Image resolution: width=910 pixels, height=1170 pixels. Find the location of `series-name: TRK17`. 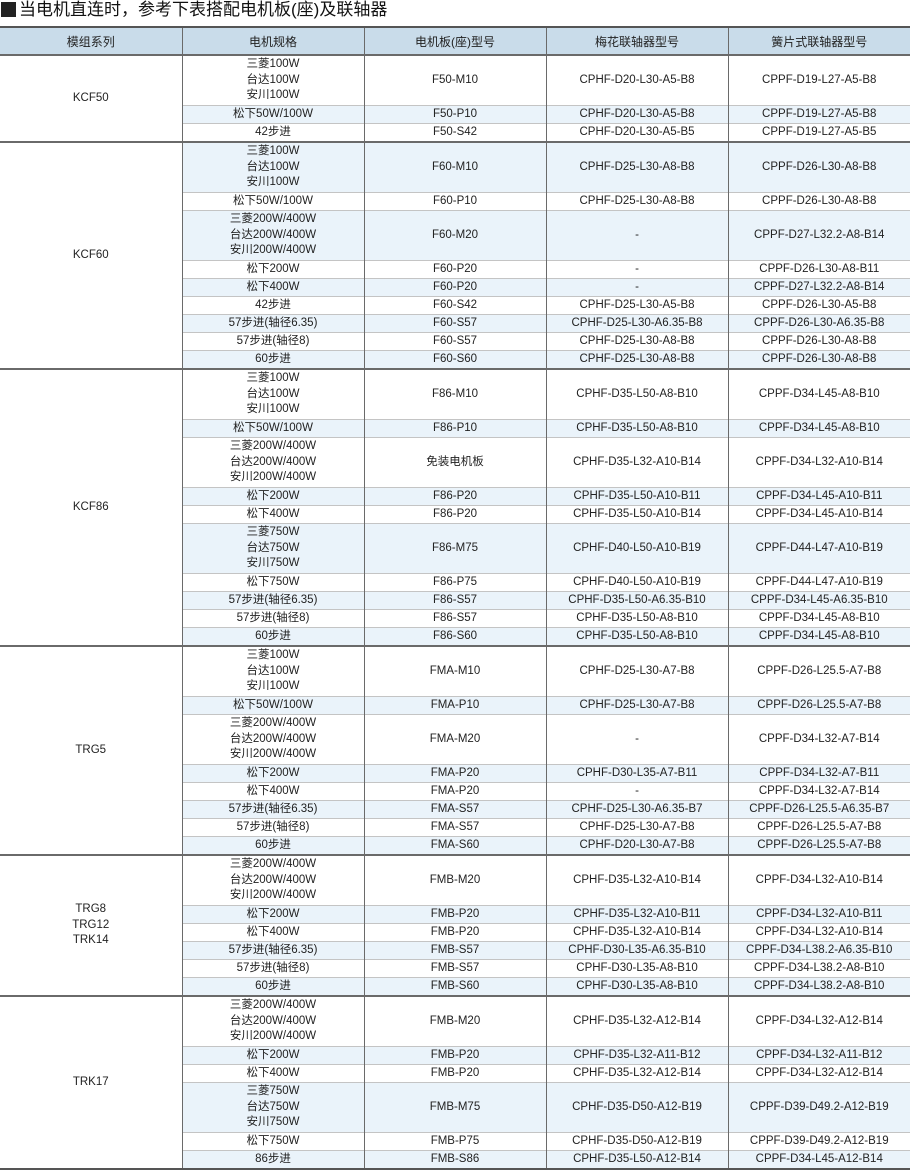

series-name: TRK17 is located at coordinates (90, 1081).